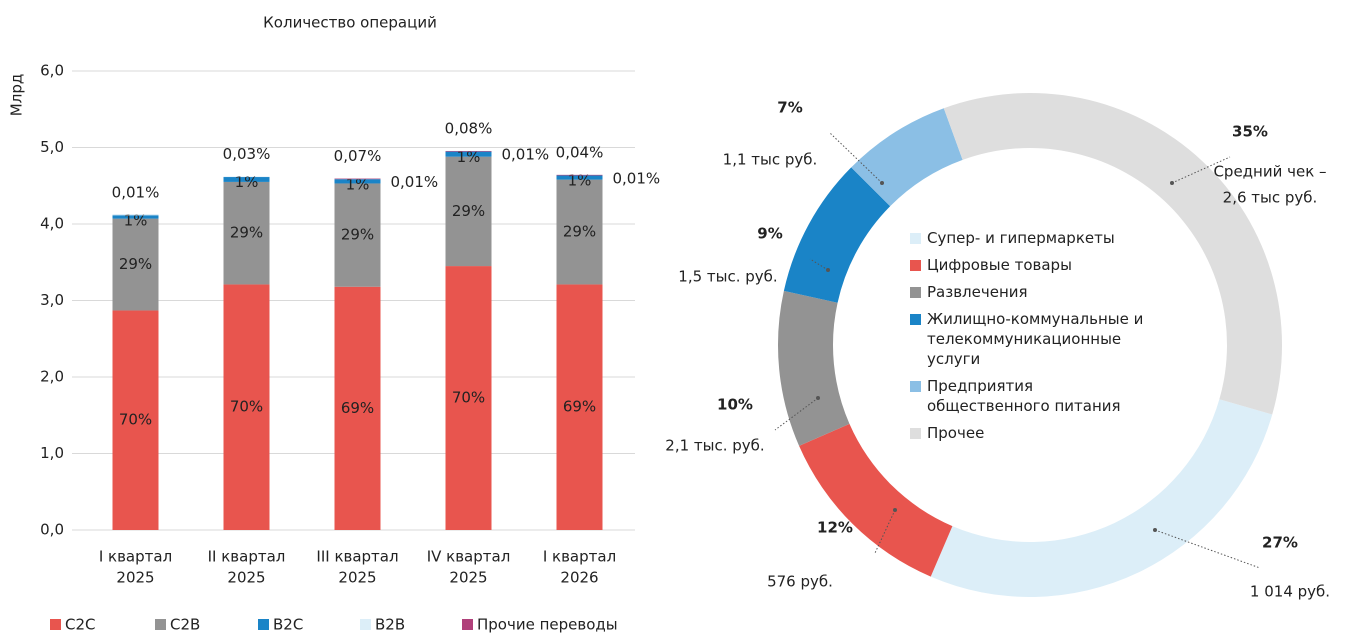  What do you see at coordinates (469, 557) in the screenshot?
I see `x-tick-label: IV квартал` at bounding box center [469, 557].